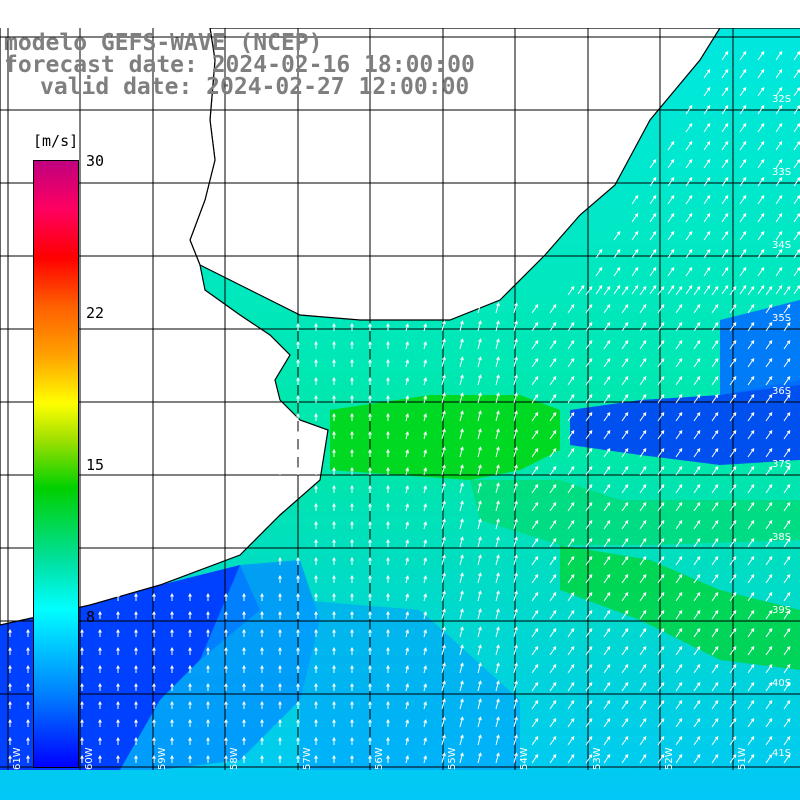  Describe the element at coordinates (17, 758) in the screenshot. I see `lon-label: 61W` at that location.